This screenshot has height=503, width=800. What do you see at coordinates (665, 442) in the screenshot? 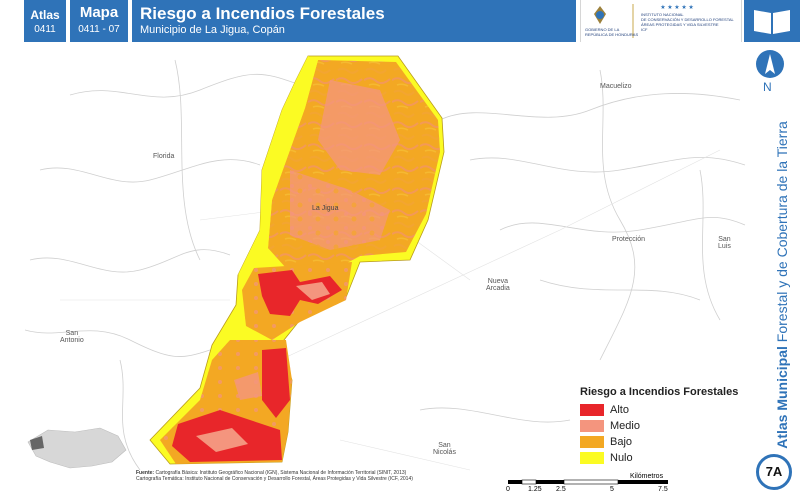
I see `legend-item-bajo: Bajo` at bounding box center [665, 442].